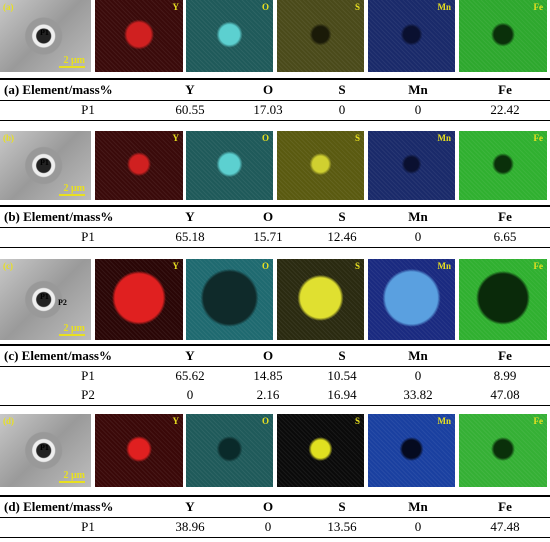  Describe the element at coordinates (45, 36) in the screenshot. I see `sem-image: (a) P1 2 μm` at that location.